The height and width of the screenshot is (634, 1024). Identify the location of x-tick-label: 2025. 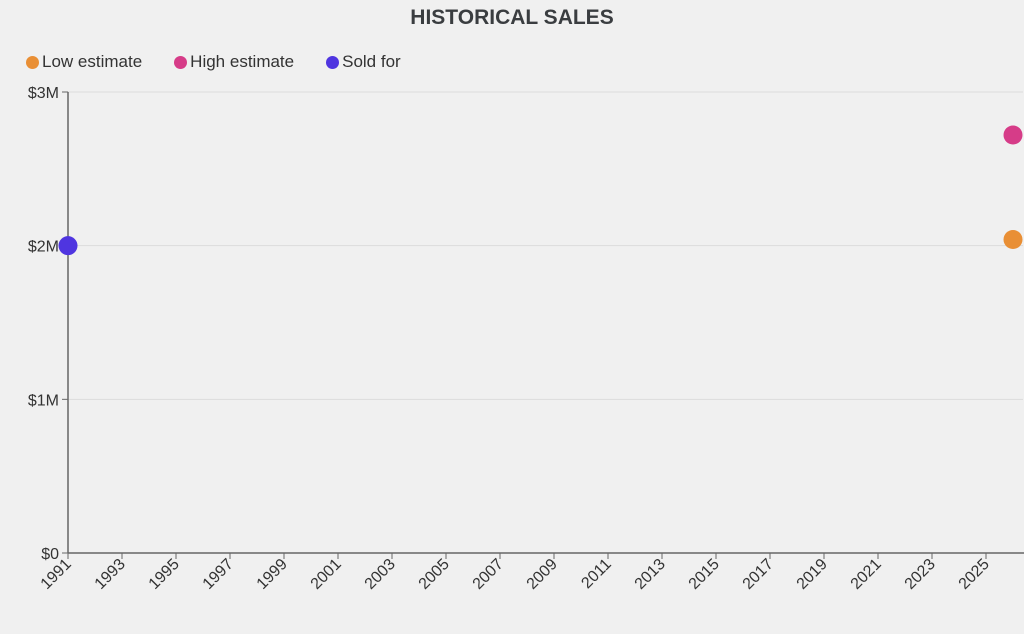
(974, 574).